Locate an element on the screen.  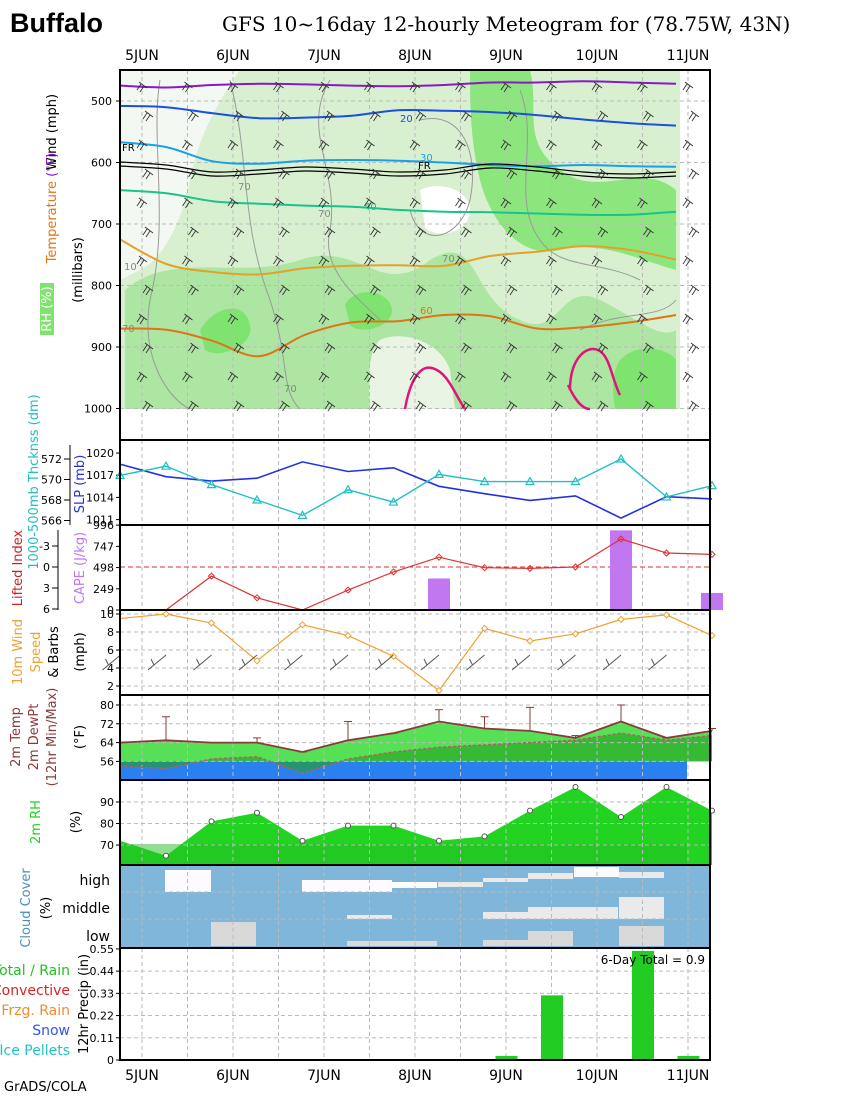
cape-bar is located at coordinates (439, 594).